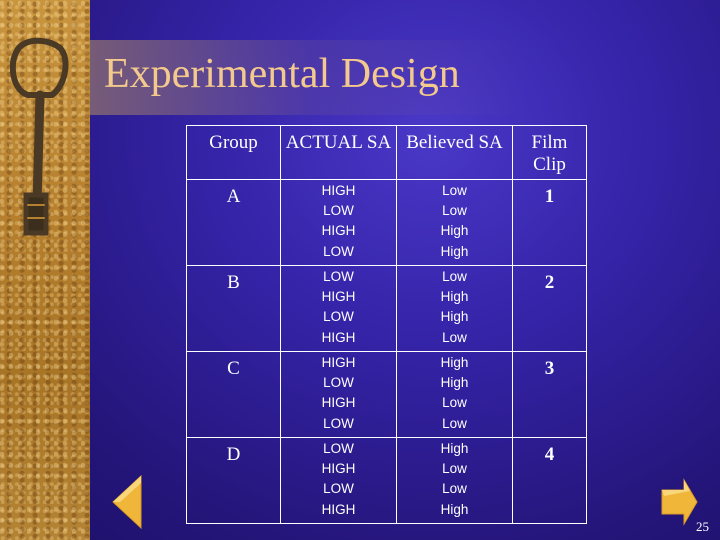 This screenshot has height=540, width=720. I want to click on group-cell: A, so click(233, 222).